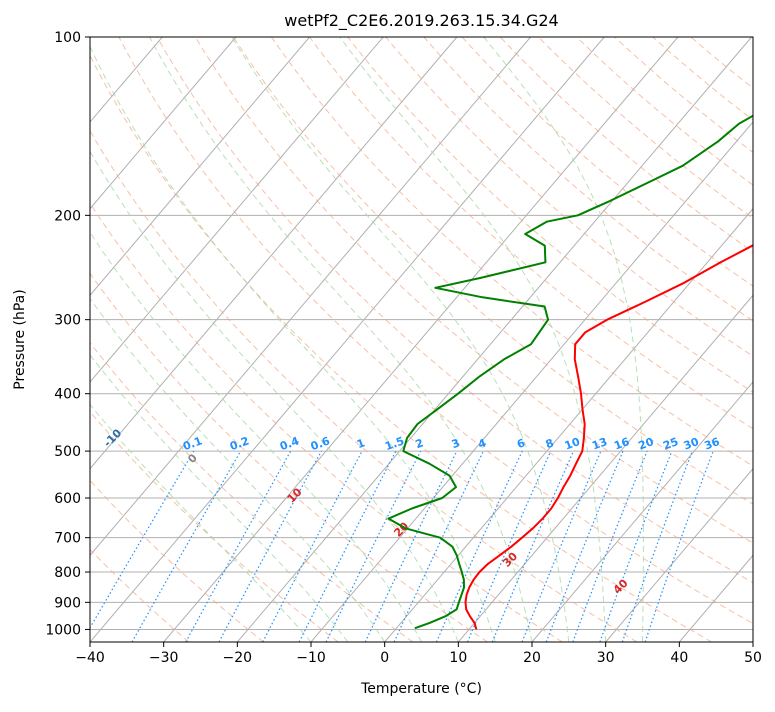 The height and width of the screenshot is (712, 775). I want to click on y-tick-label: 600, so click(67, 499).